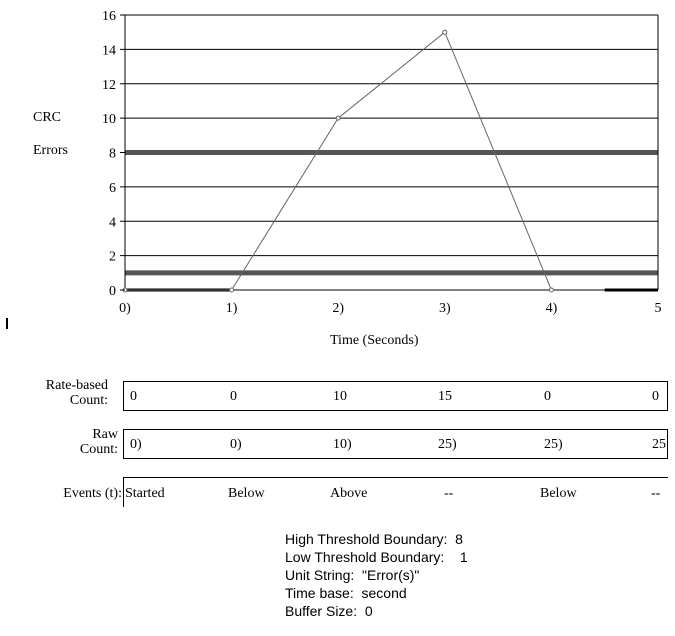 This screenshot has height=636, width=675. I want to click on events-cell: Started, so click(145, 493).